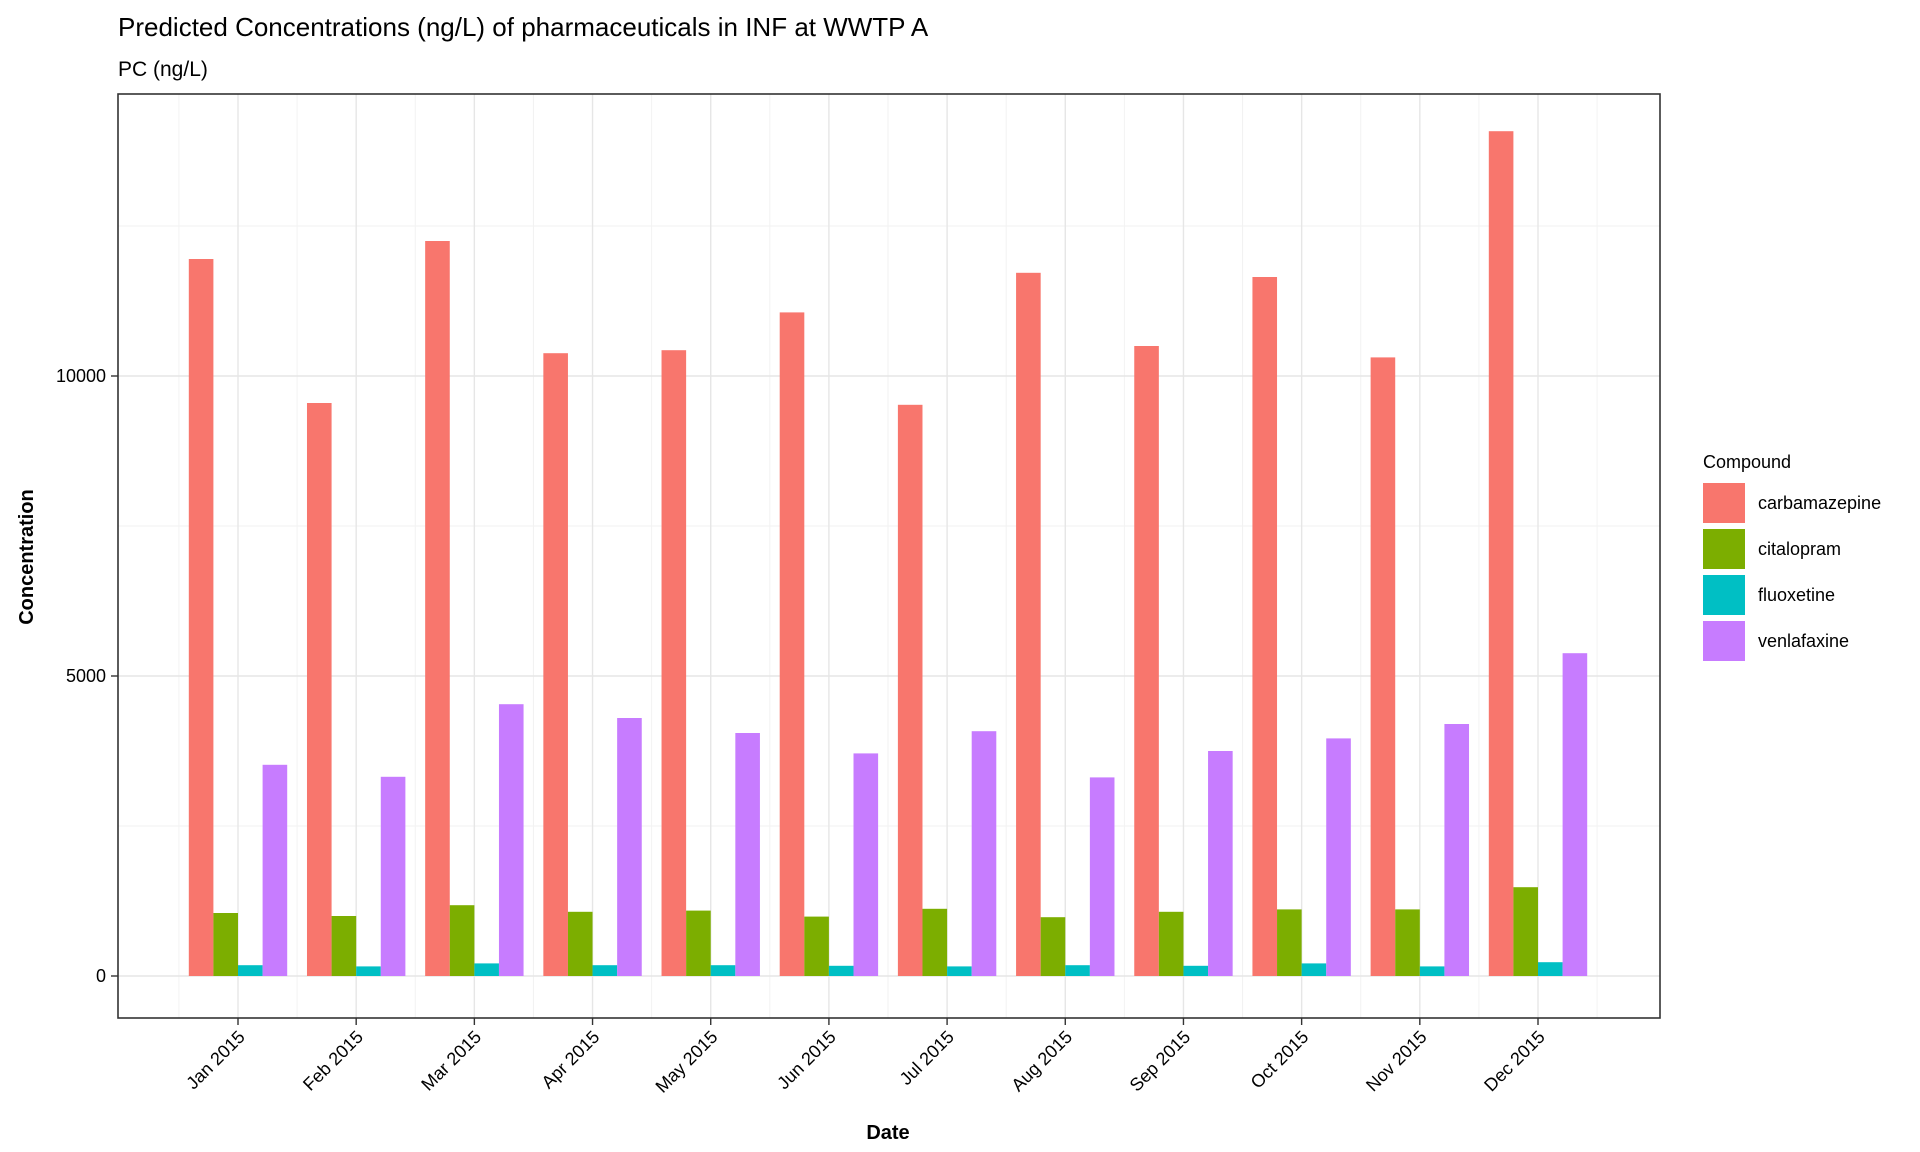 The height and width of the screenshot is (1152, 1920). Describe the element at coordinates (215, 1060) in the screenshot. I see `x-tick-label: Jan 2015` at that location.